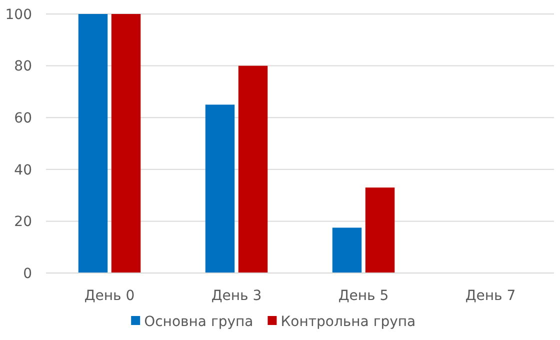 The height and width of the screenshot is (340, 560). Describe the element at coordinates (18, 14) in the screenshot. I see `y-tick-label: 100` at that location.